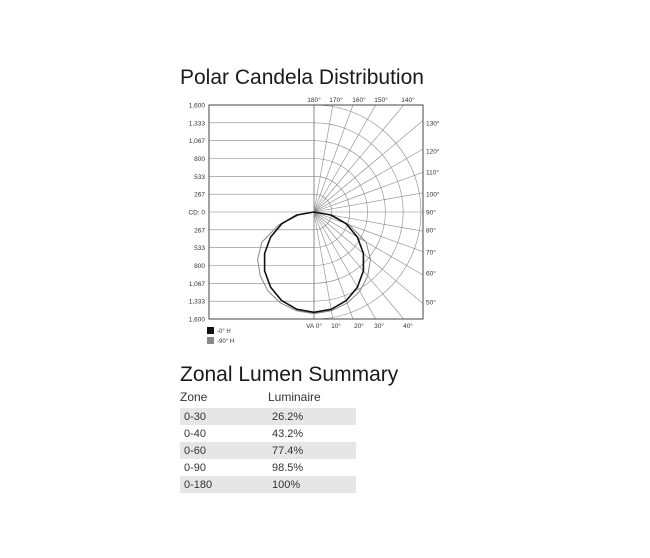 The image size is (650, 558). I want to click on zone-cell: 0-180, so click(224, 484).